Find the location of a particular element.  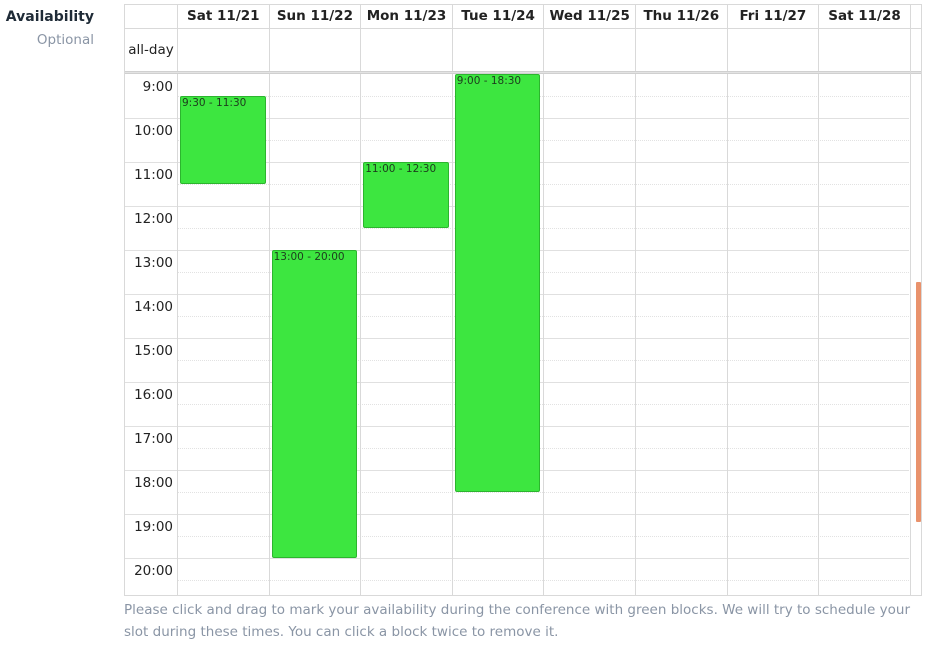

time-label: 13:00 is located at coordinates (153, 263).